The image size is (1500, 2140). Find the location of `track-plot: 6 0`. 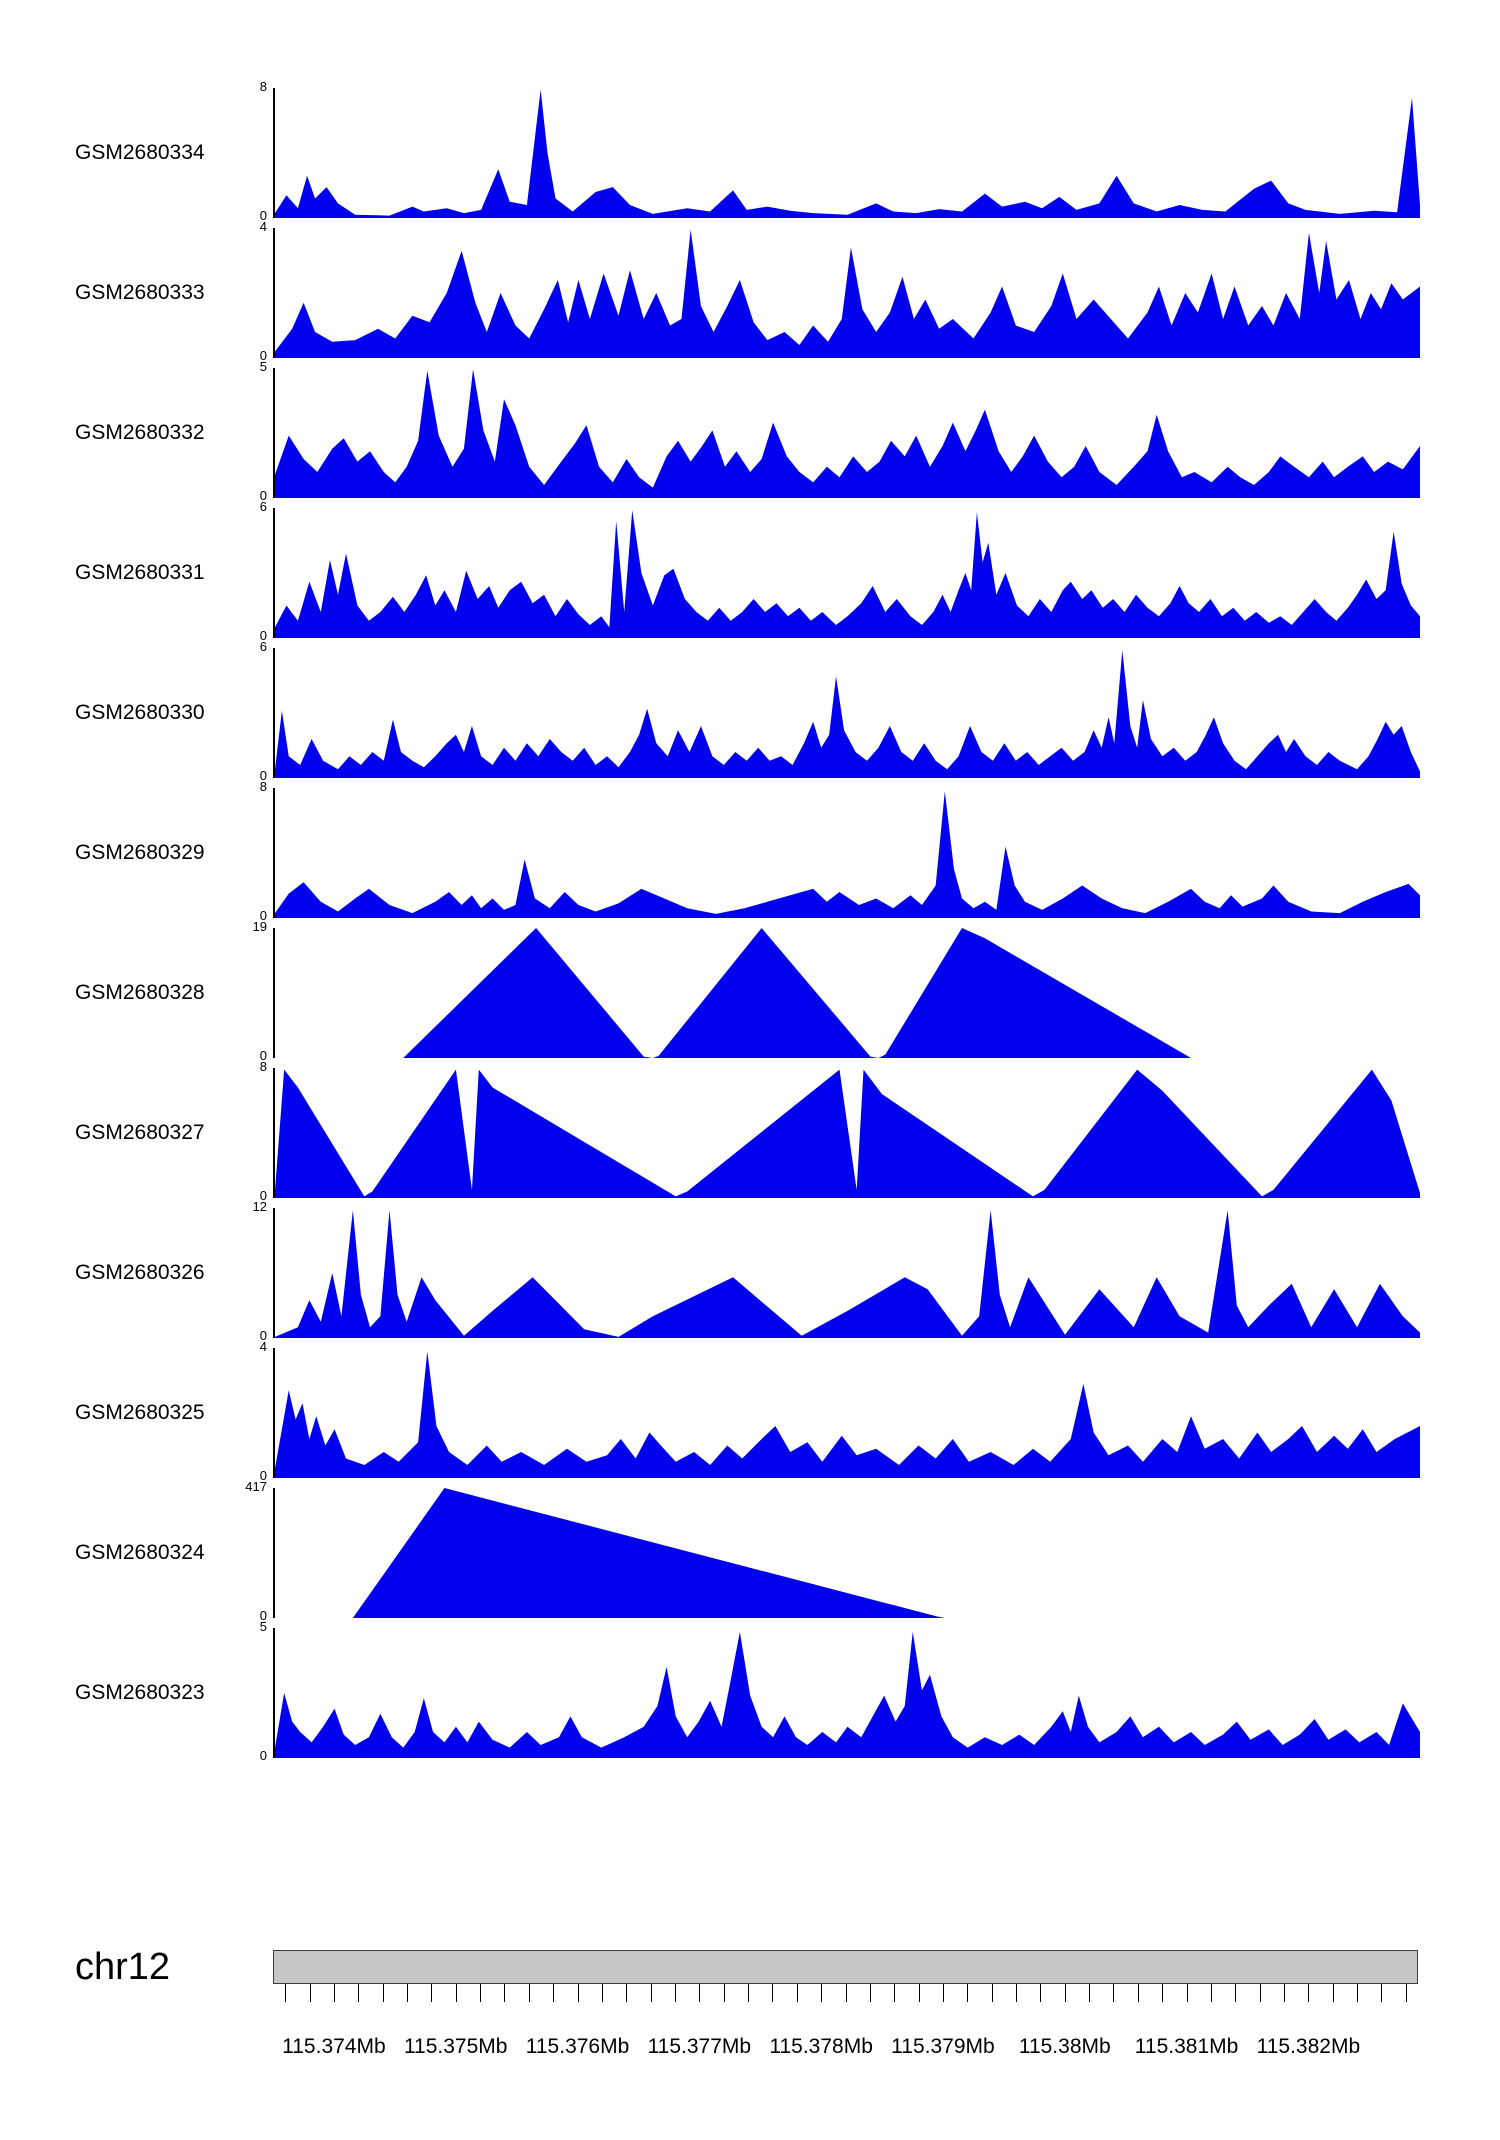

track-plot: 6 0 is located at coordinates (840, 571).